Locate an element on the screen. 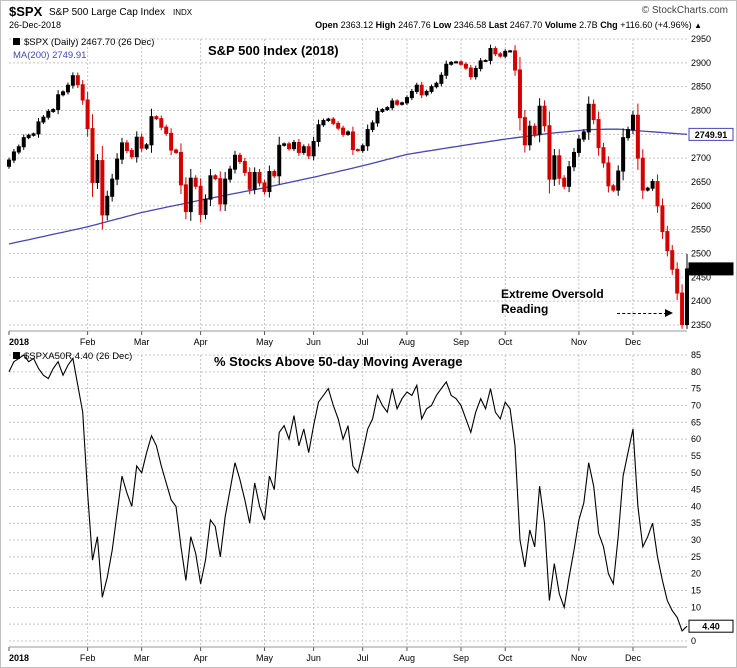 The width and height of the screenshot is (737, 668). indicator-legend: $SPXA50R 4.40 (26 Dec) is located at coordinates (72, 356).